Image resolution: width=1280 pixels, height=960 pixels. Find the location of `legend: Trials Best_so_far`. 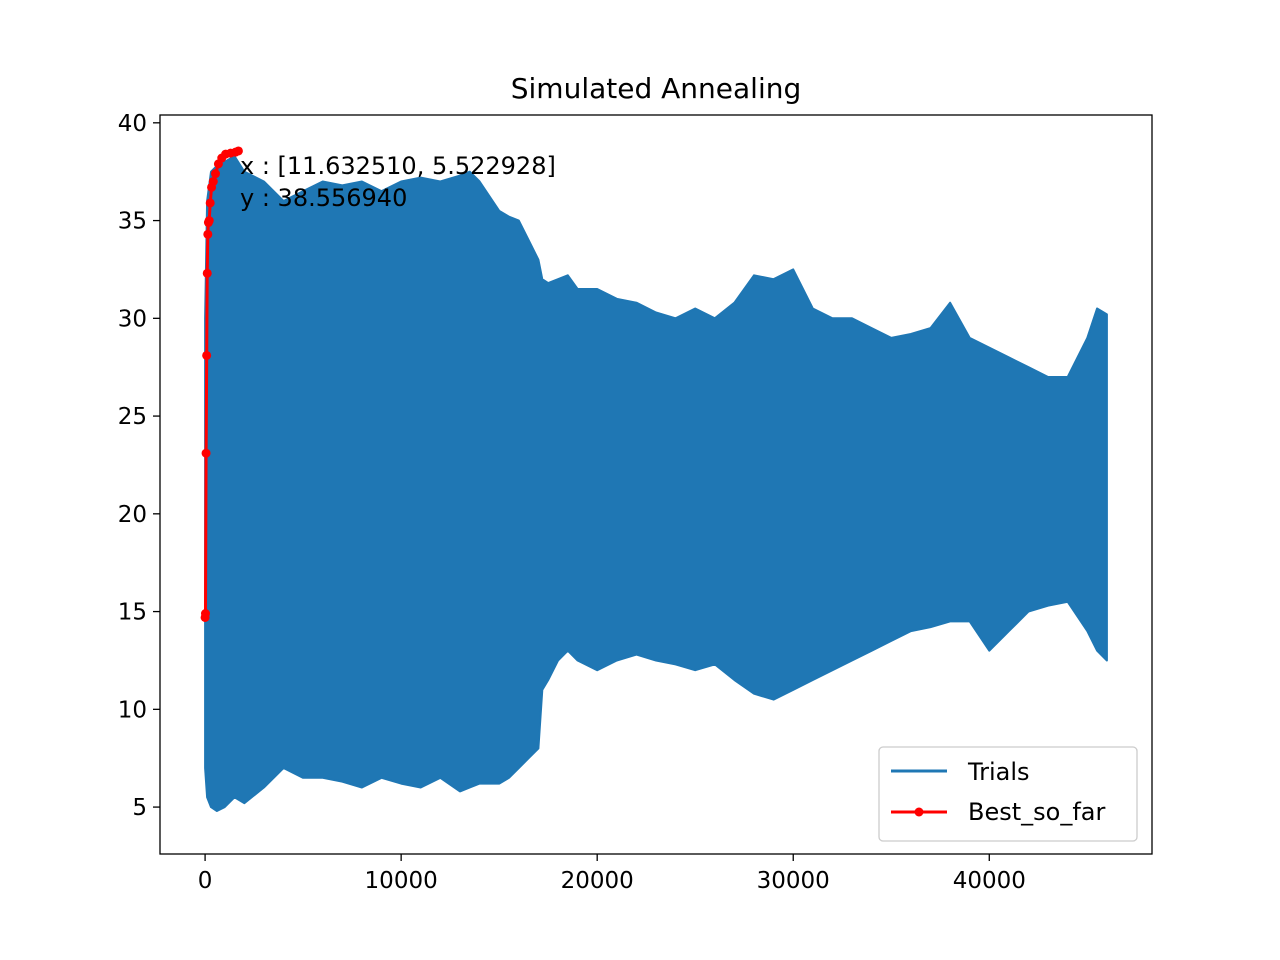

legend: Trials Best_so_far is located at coordinates (1008, 794).